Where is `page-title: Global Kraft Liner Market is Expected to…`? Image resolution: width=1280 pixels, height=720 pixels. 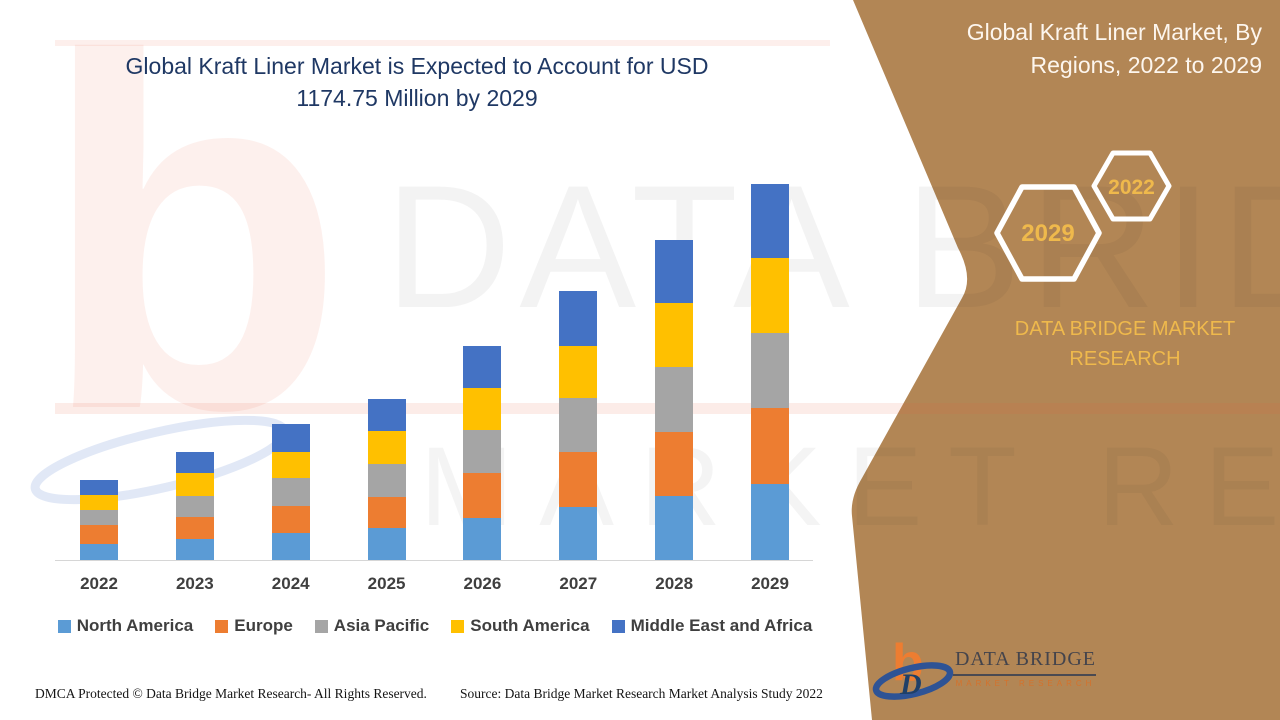
page-title: Global Kraft Liner Market is Expected to… is located at coordinates (417, 82).